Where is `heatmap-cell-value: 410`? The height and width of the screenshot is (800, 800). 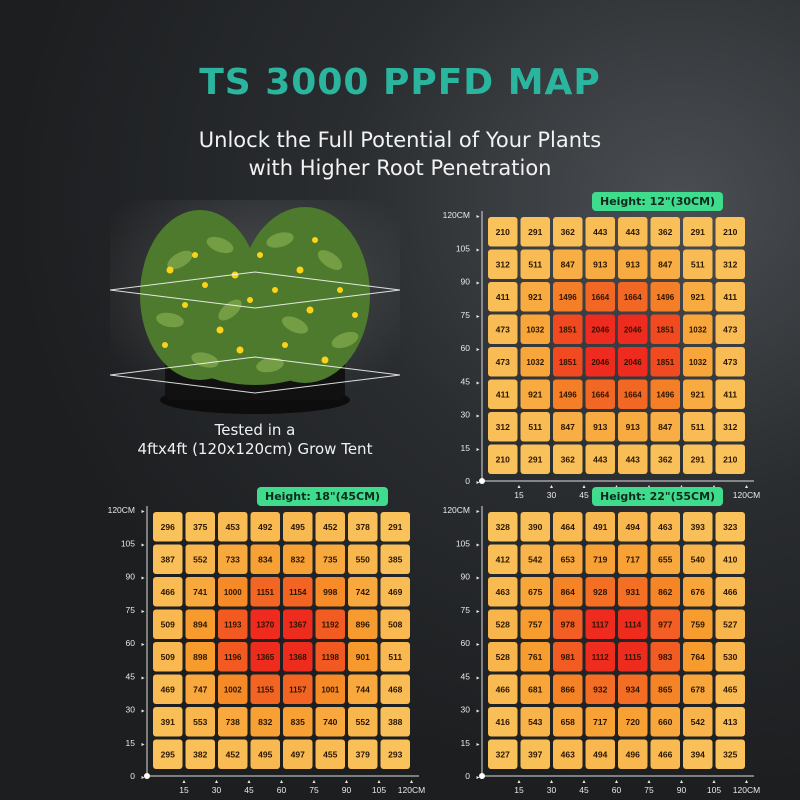 heatmap-cell-value: 410 is located at coordinates (730, 559).